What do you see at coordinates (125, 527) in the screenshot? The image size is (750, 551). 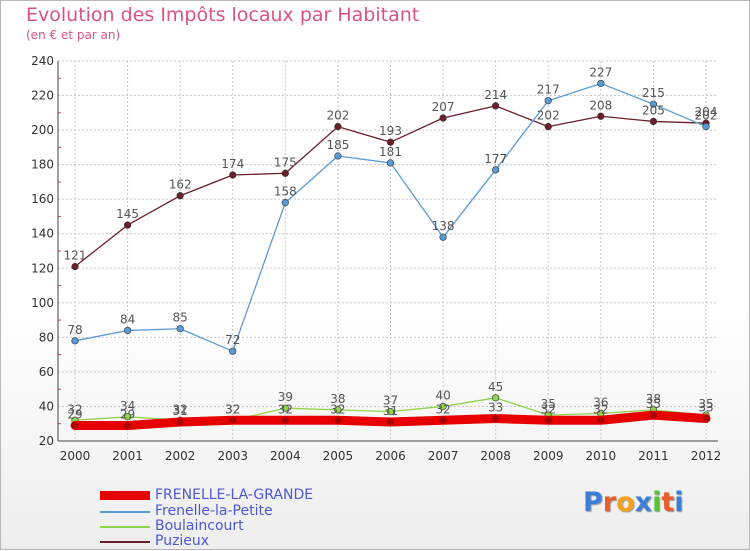 I see `legend-swatch-boulaincourt` at bounding box center [125, 527].